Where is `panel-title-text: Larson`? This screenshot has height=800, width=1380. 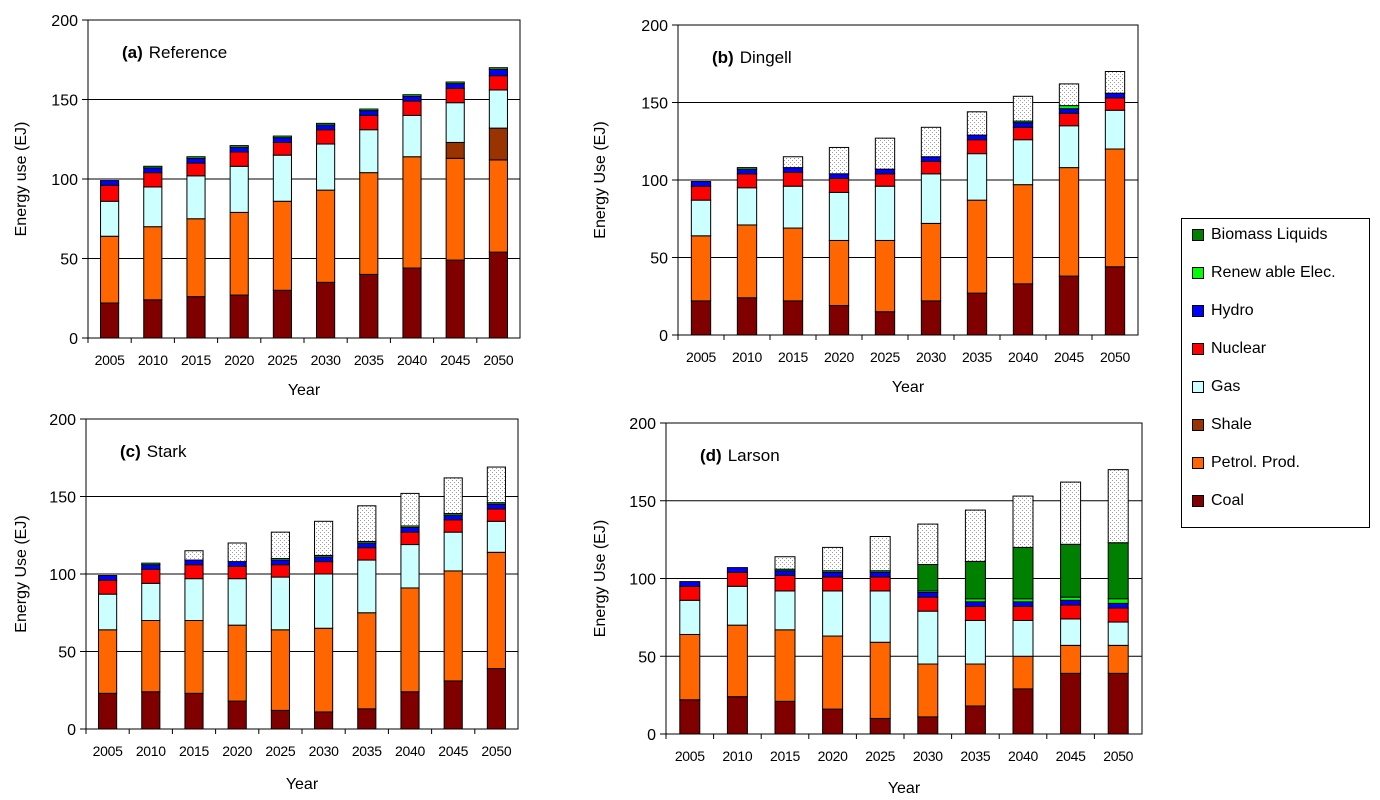 panel-title-text: Larson is located at coordinates (754, 455).